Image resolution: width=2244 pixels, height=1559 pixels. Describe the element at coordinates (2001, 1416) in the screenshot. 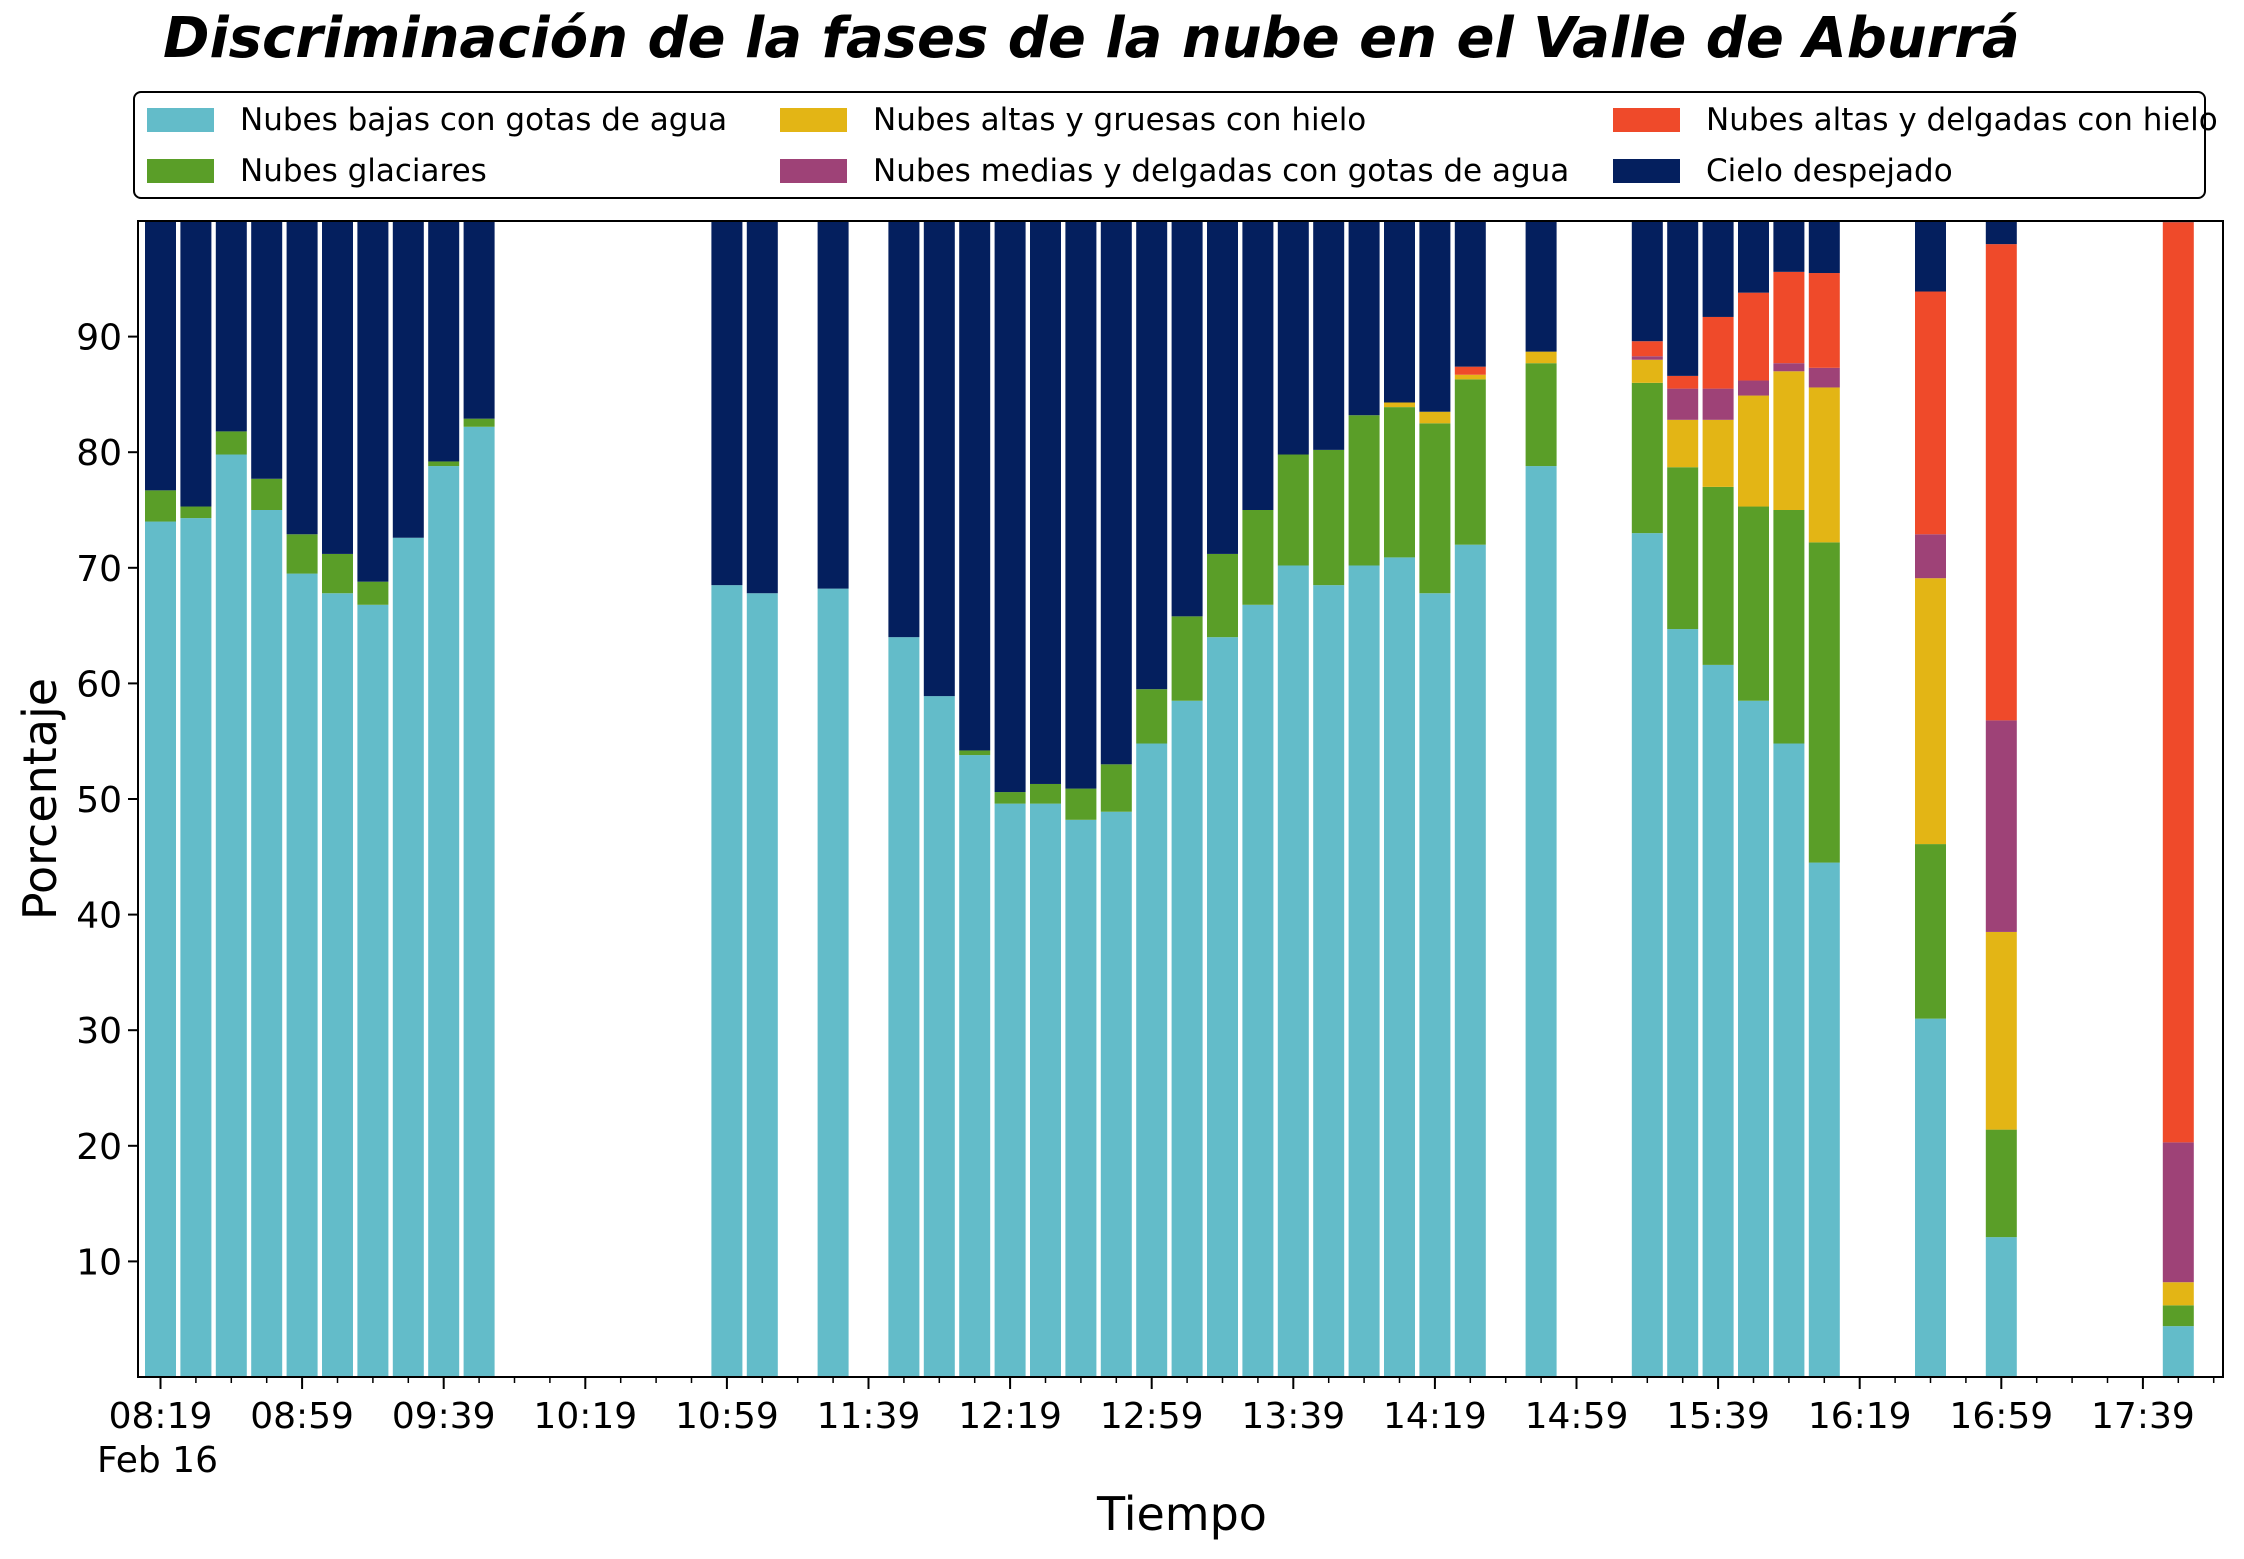

I see `x-tick-label: 16:59` at that location.